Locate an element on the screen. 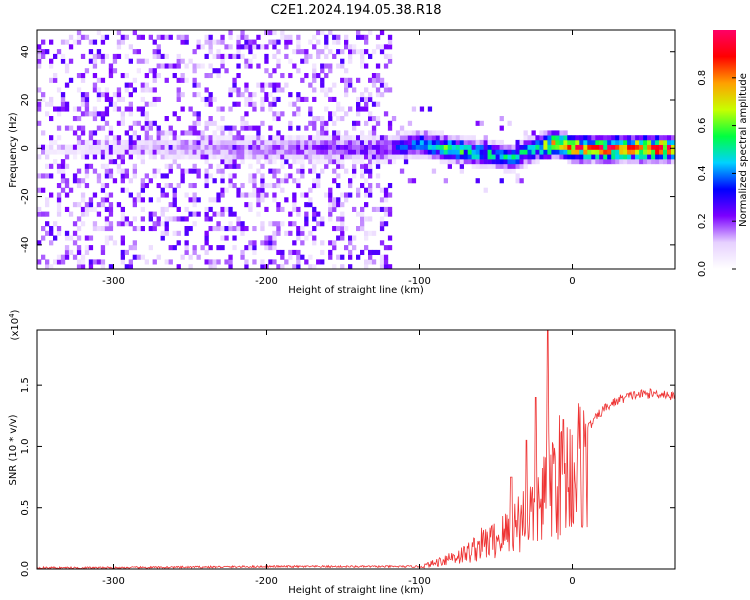 The width and height of the screenshot is (750, 600). snr-x-tick-label: -300 is located at coordinates (113, 581).